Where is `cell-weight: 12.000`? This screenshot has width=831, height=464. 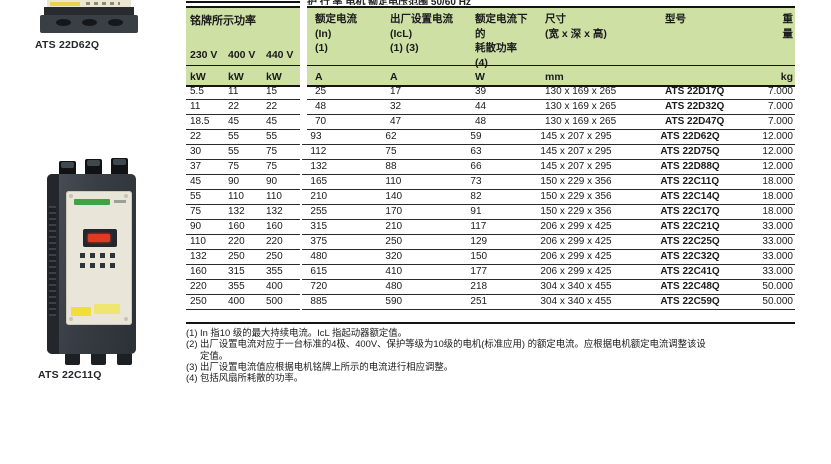
cell-weight: 12.000 is located at coordinates (777, 136).